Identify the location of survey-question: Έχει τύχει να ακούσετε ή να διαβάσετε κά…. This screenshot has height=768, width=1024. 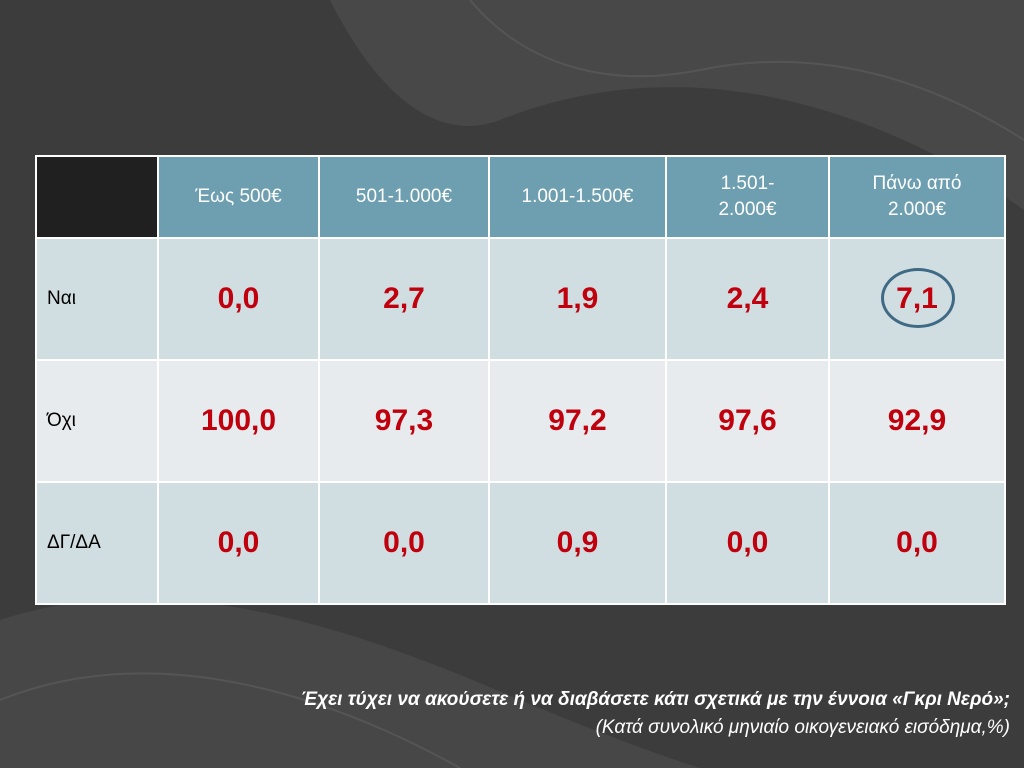
(655, 699).